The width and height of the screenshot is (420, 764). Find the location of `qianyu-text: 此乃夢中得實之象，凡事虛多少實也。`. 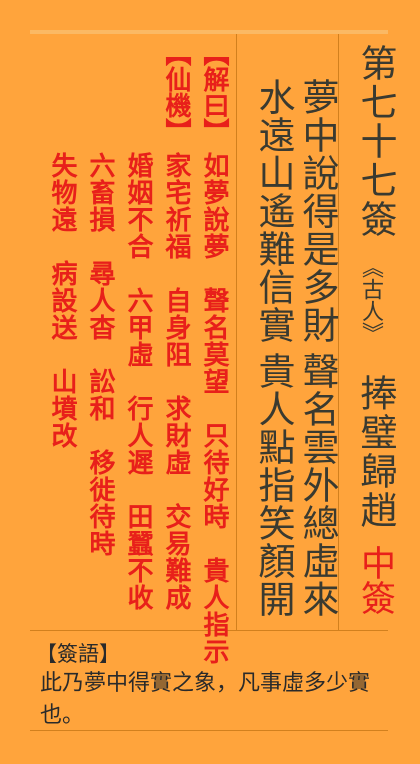

qianyu-text: 此乃夢中得實之象，凡事虛多少實也。 is located at coordinates (205, 699).